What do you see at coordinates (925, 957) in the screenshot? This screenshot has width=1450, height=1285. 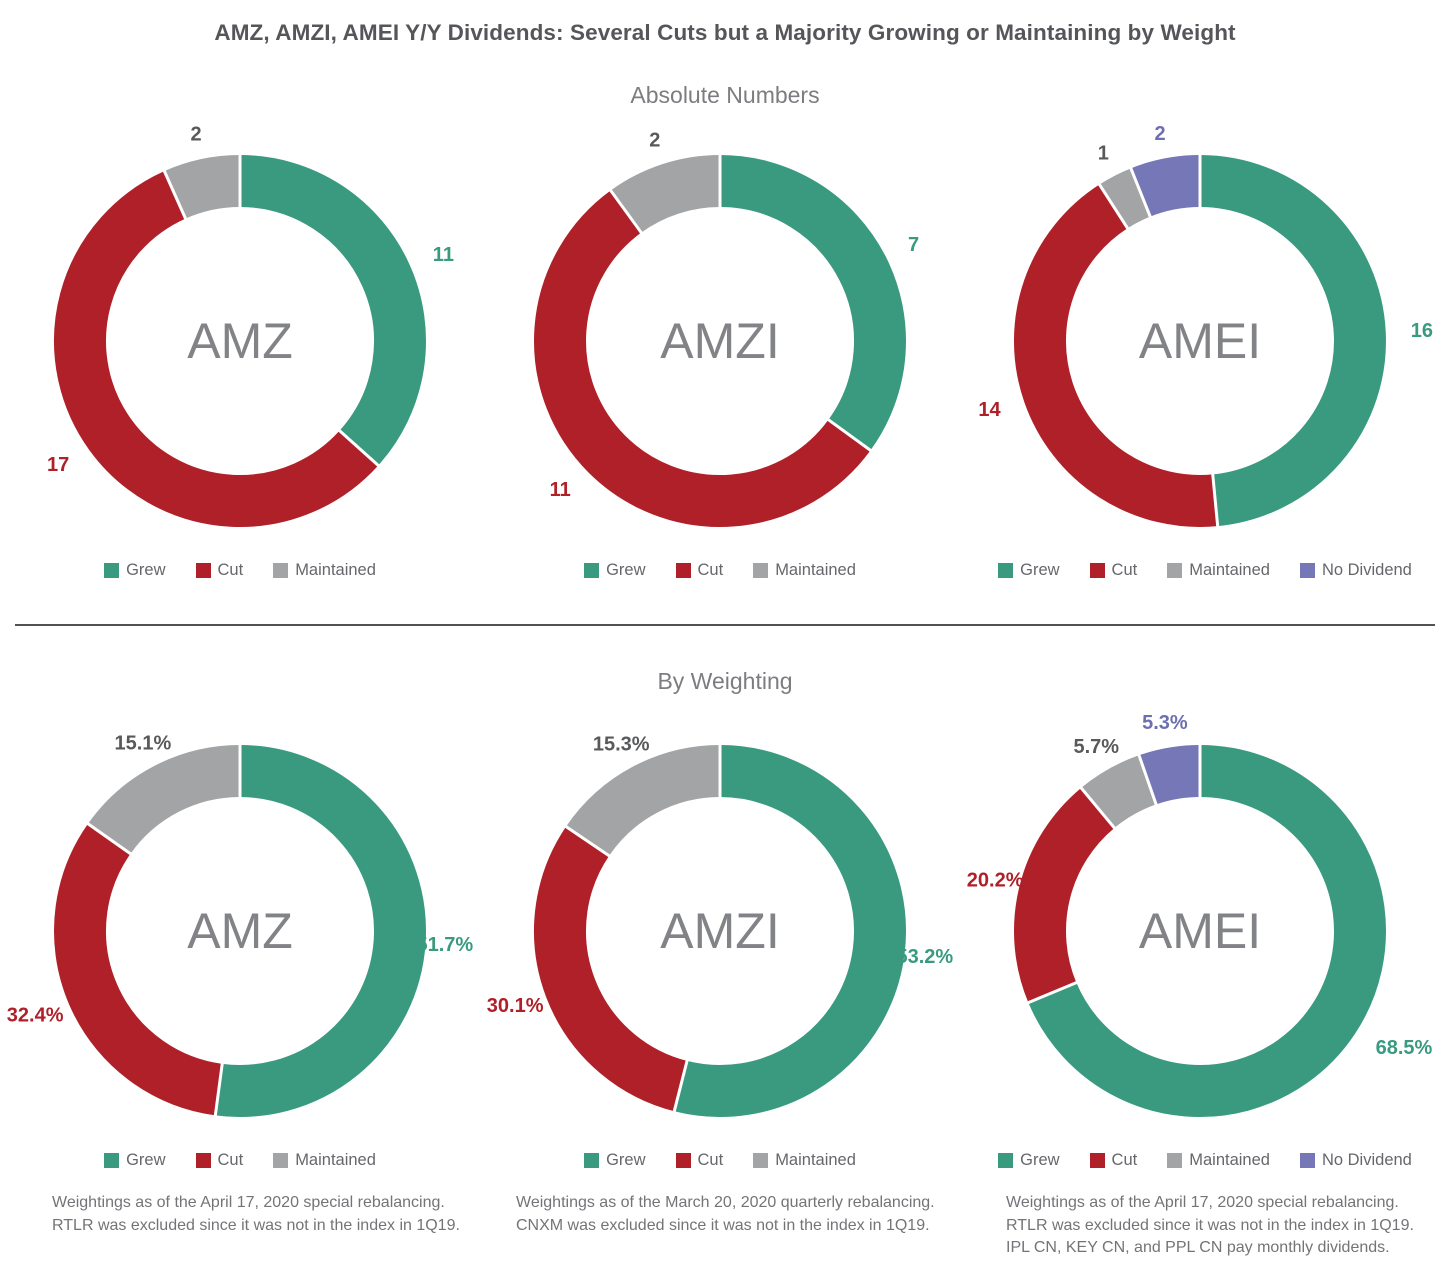 I see `value-label-grew: 53.2%` at bounding box center [925, 957].